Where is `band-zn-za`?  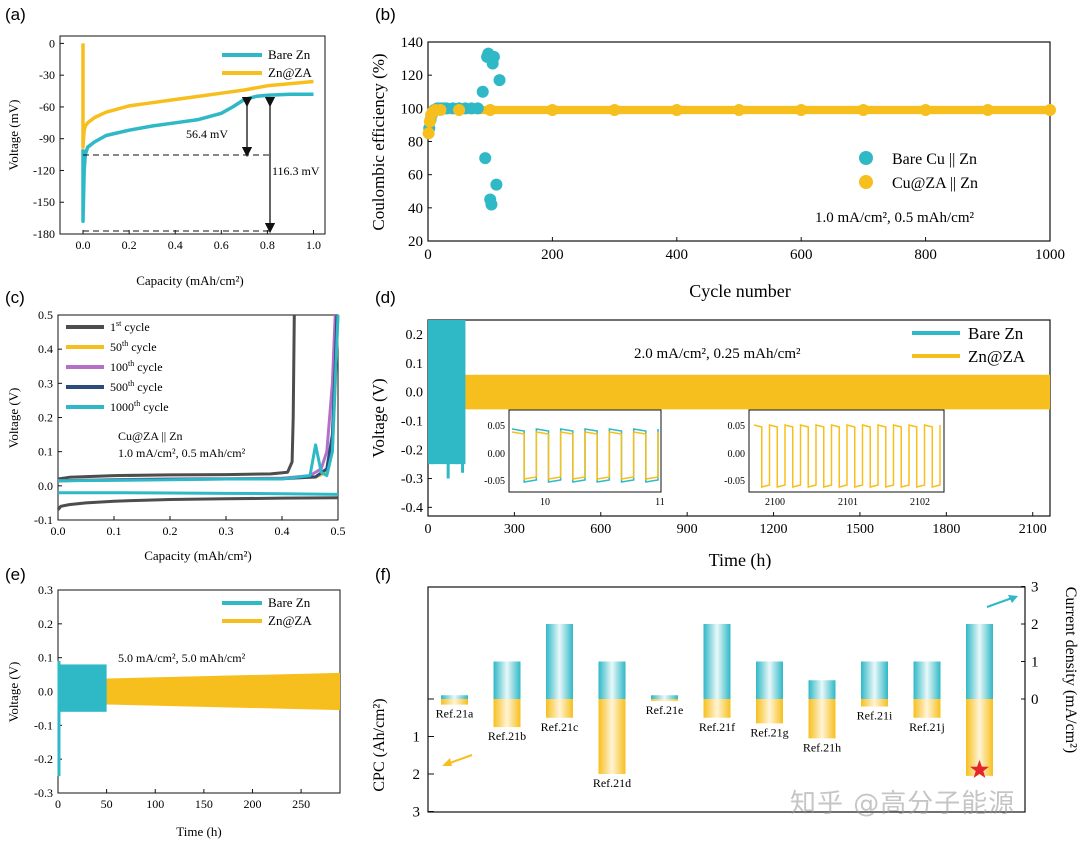 band-zn-za is located at coordinates (739, 392).